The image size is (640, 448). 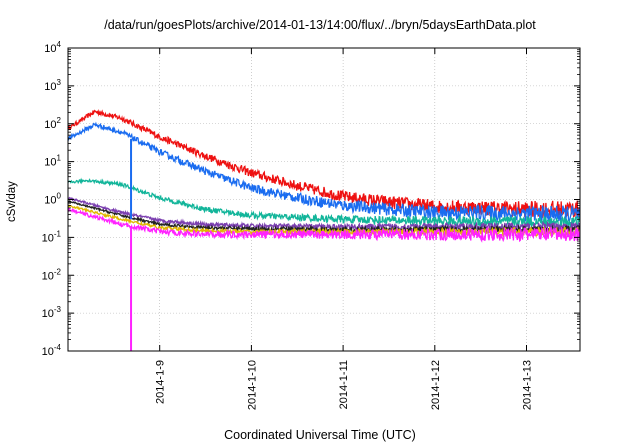 I want to click on y-tick-label: 10¹, so click(x=52, y=161).